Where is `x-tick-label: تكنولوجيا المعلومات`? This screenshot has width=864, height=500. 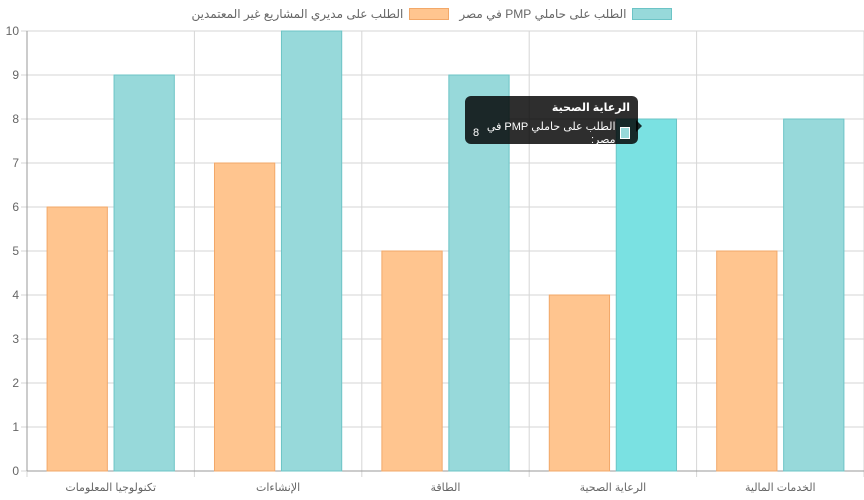
x-tick-label: تكنولوجيا المعلومات is located at coordinates (110, 488).